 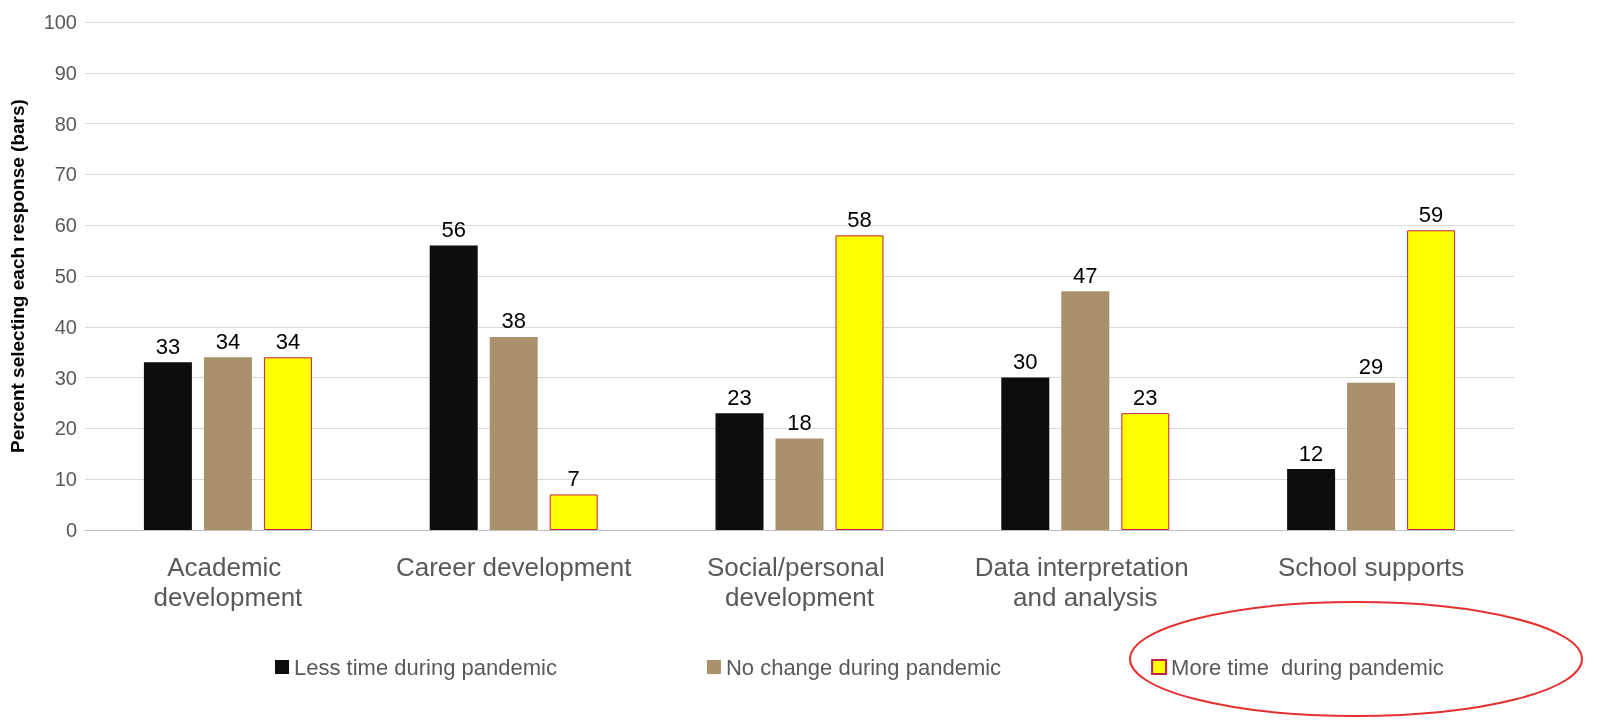 I want to click on x-tick-label: Data interpretation and analysis, so click(x=1085, y=582).